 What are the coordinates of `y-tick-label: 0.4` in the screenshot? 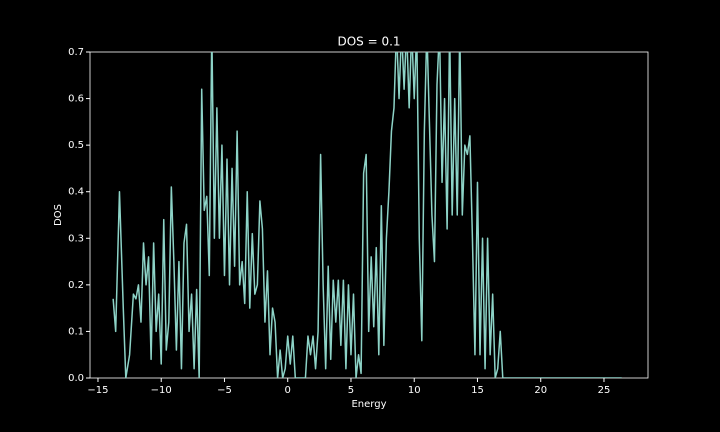 It's located at (76, 192).